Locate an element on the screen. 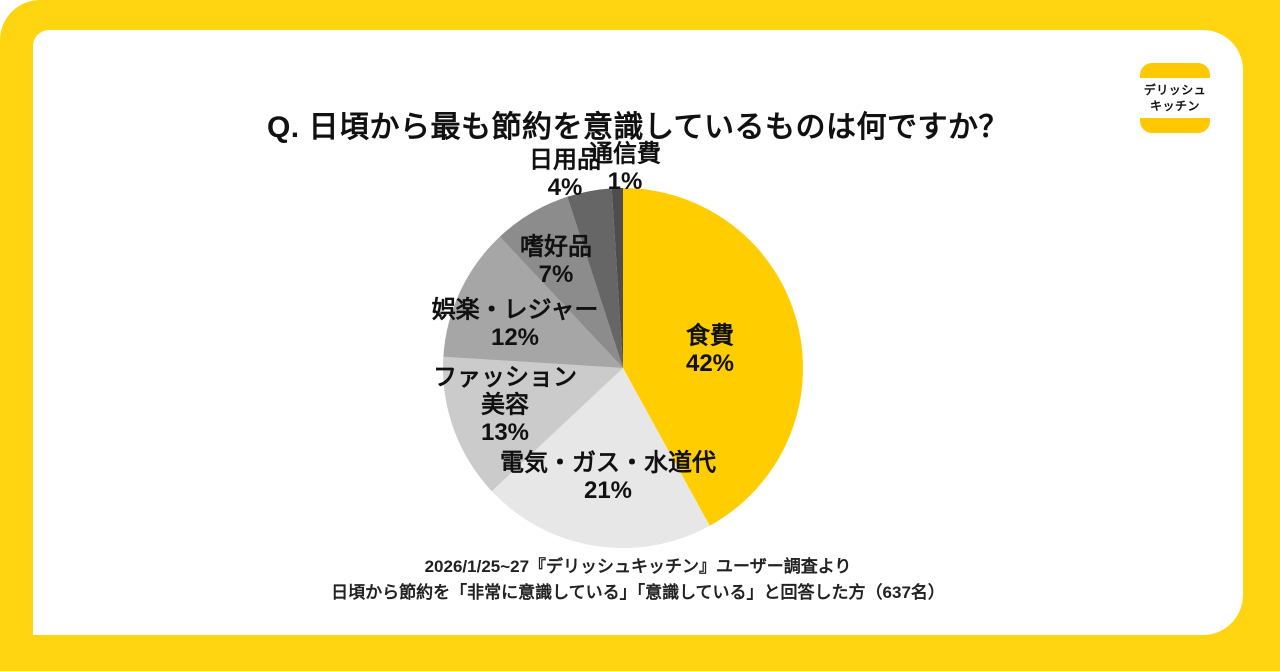 The width and height of the screenshot is (1280, 671). logo-text: デリッシュ キッチン is located at coordinates (1175, 98).